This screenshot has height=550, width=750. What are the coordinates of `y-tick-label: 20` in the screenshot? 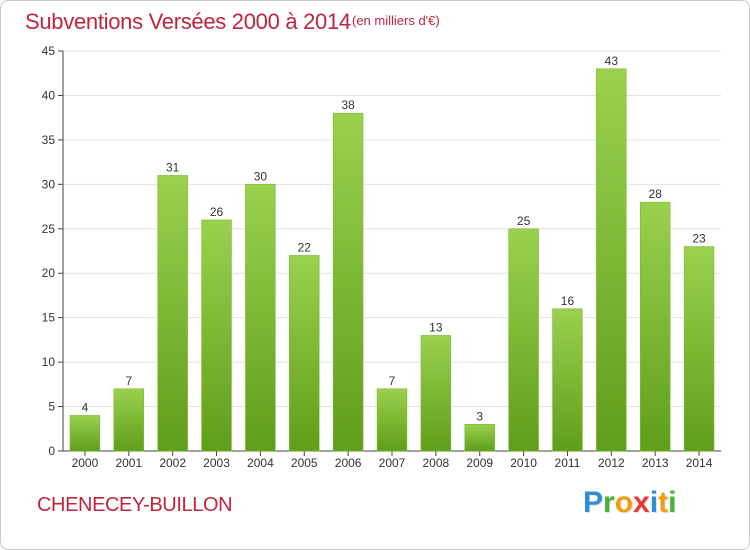 It's located at (49, 273).